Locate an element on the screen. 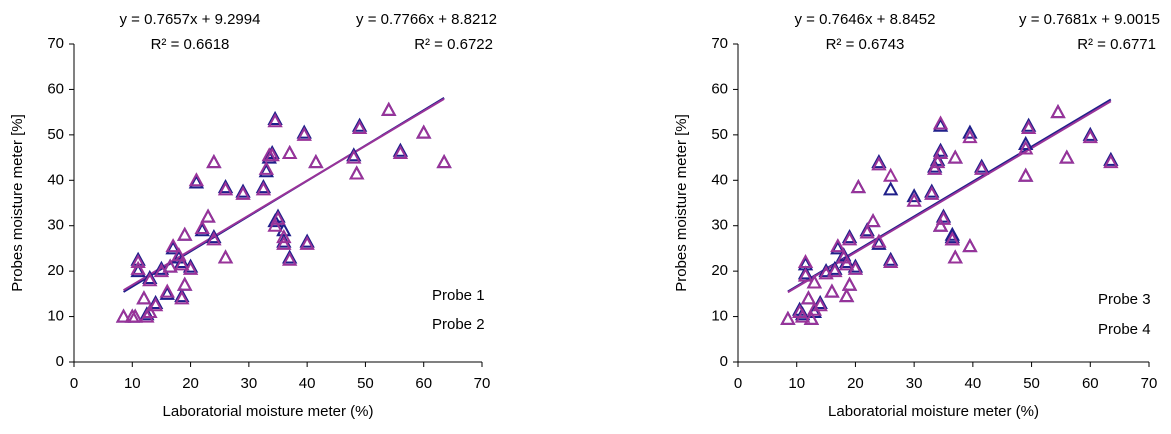 Image resolution: width=1171 pixels, height=434 pixels. trendline is located at coordinates (284, 195).